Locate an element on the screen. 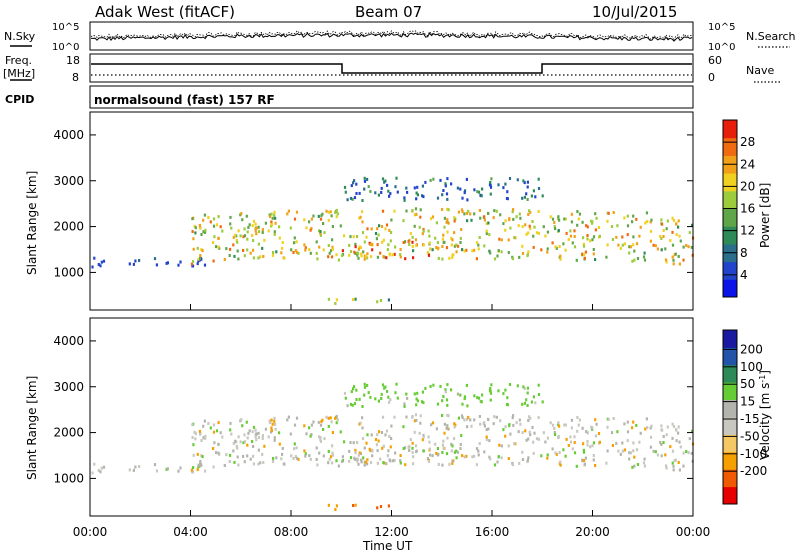 This screenshot has width=800, height=554. power-ytick-label: 2000 is located at coordinates (68, 227).